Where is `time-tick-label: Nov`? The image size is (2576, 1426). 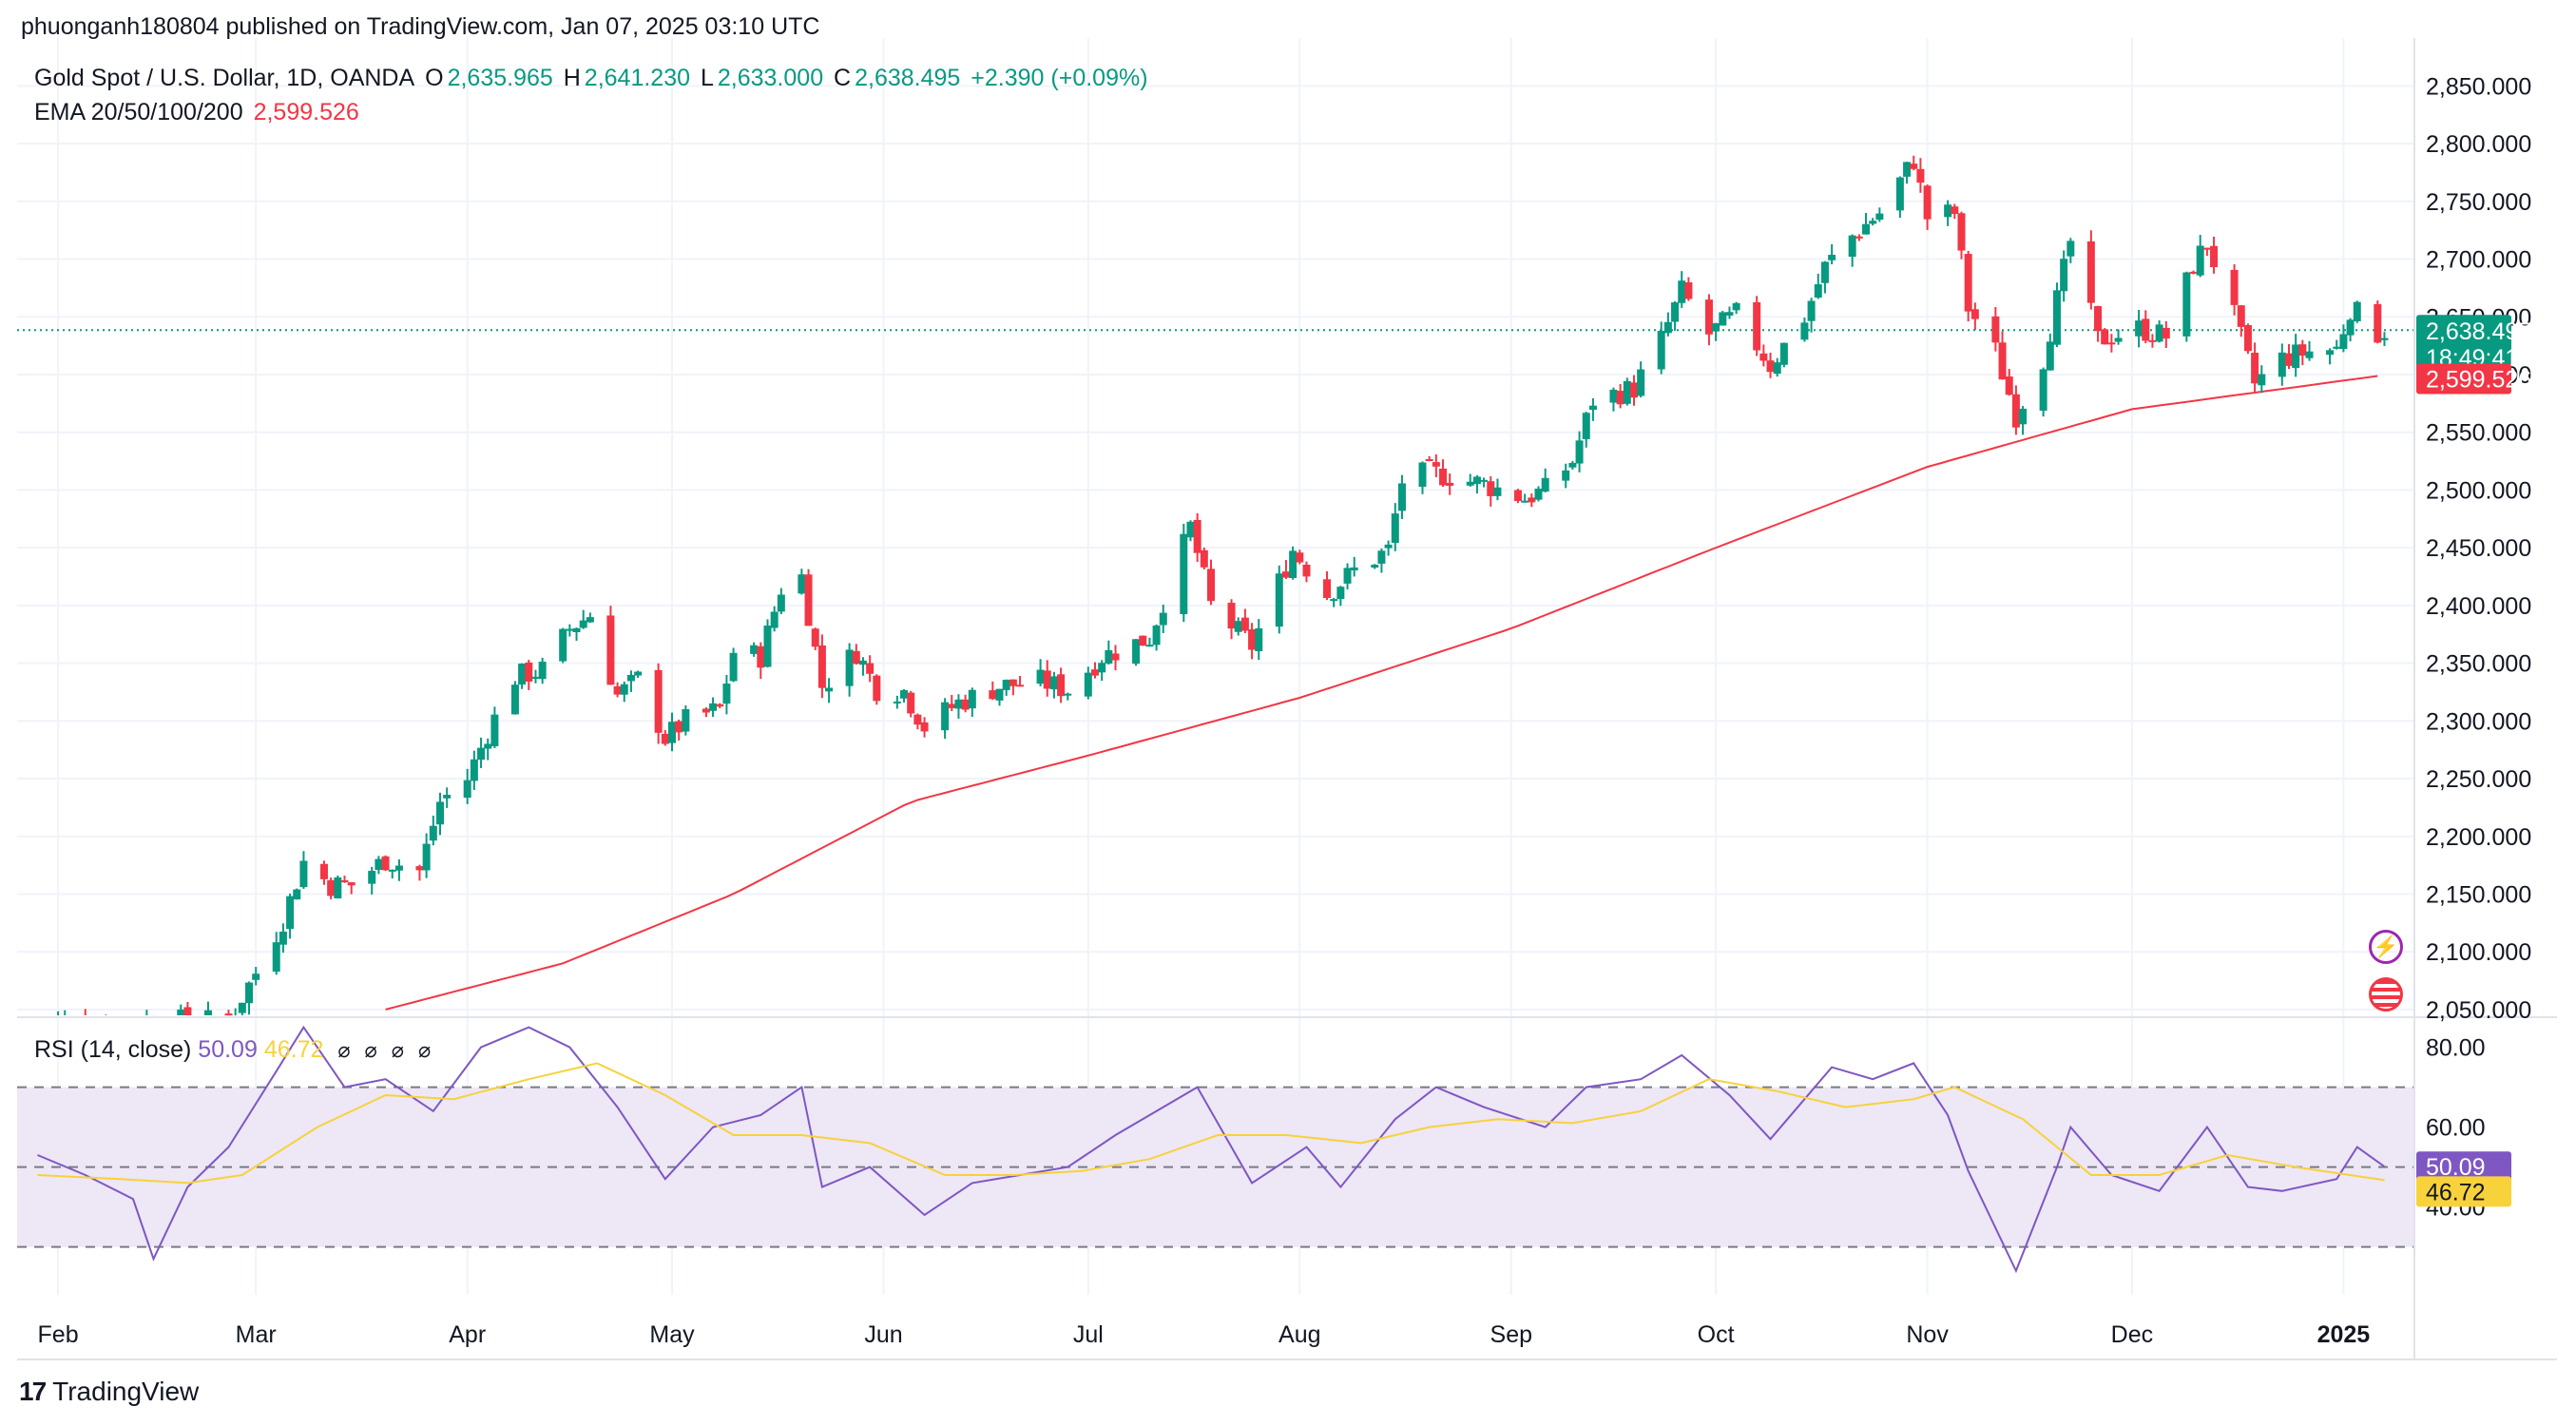 time-tick-label: Nov is located at coordinates (1928, 1334).